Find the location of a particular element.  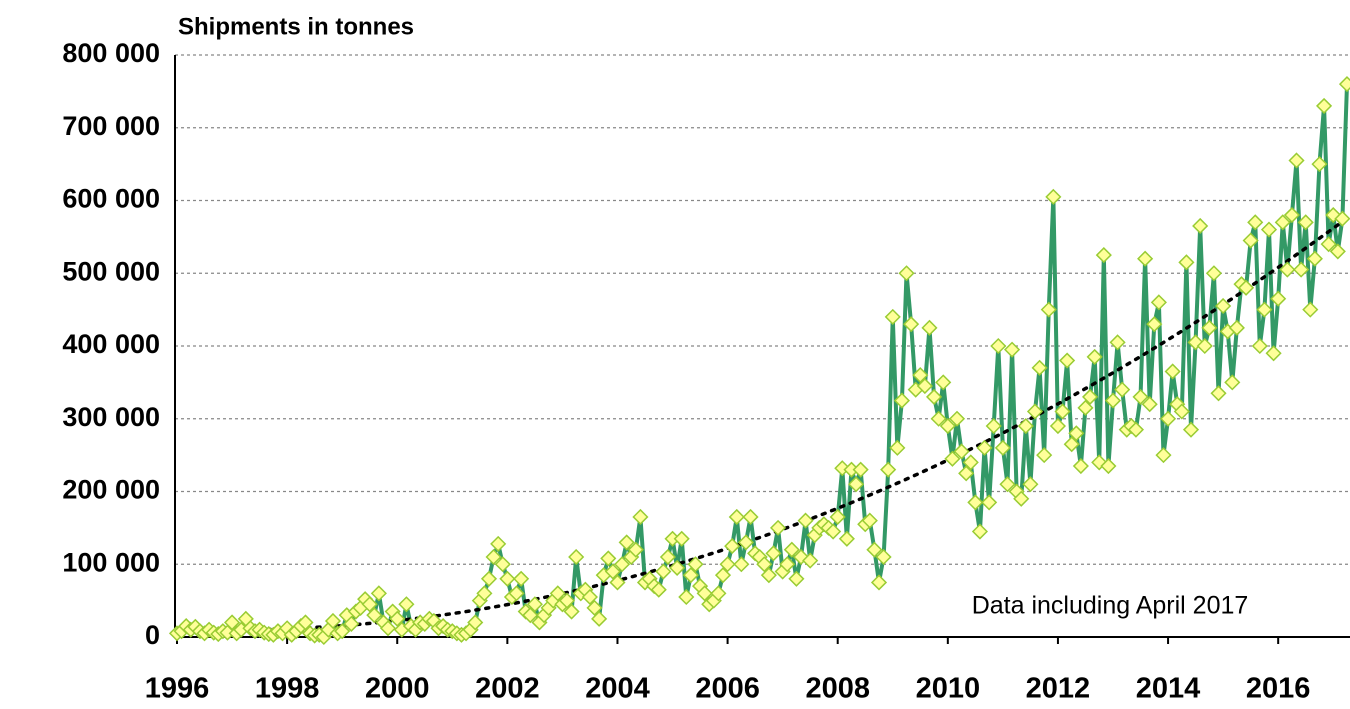

x-tick-label: 2014 is located at coordinates (1168, 689).